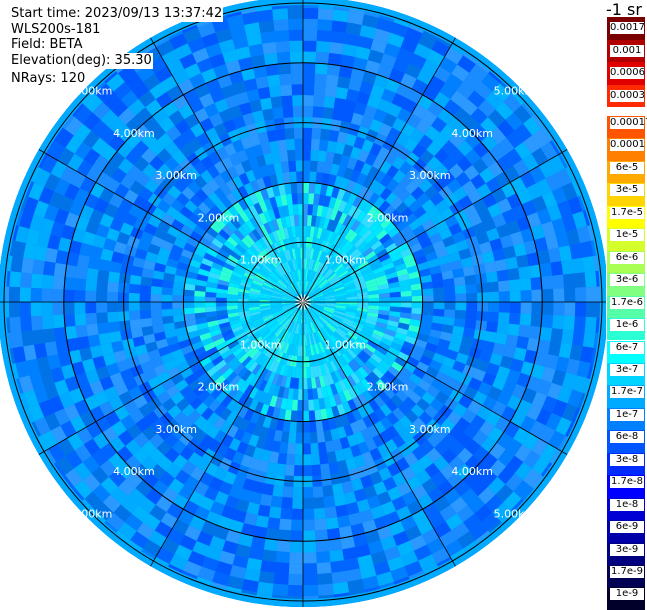 The width and height of the screenshot is (647, 610). What do you see at coordinates (379, 170) in the screenshot?
I see `azimuth-spoke` at bounding box center [379, 170].